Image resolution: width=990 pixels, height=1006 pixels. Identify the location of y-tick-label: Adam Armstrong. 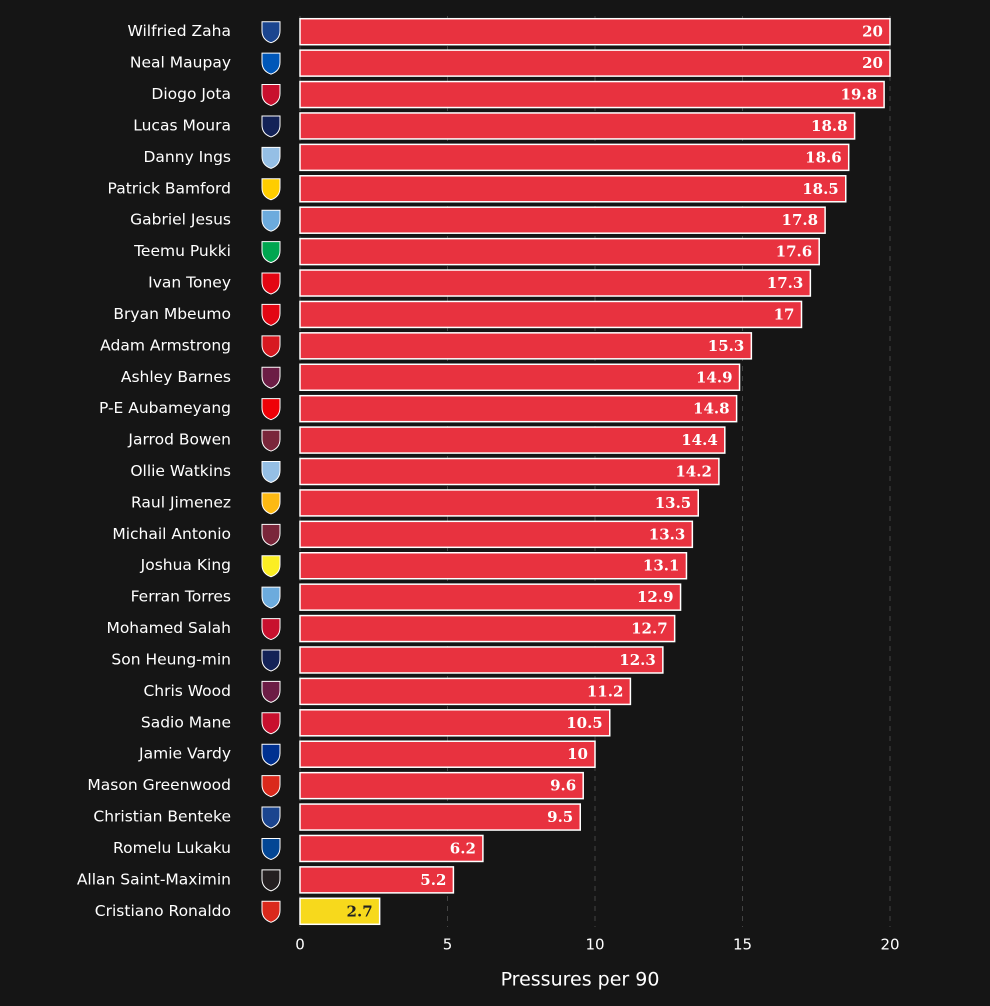
(165, 345).